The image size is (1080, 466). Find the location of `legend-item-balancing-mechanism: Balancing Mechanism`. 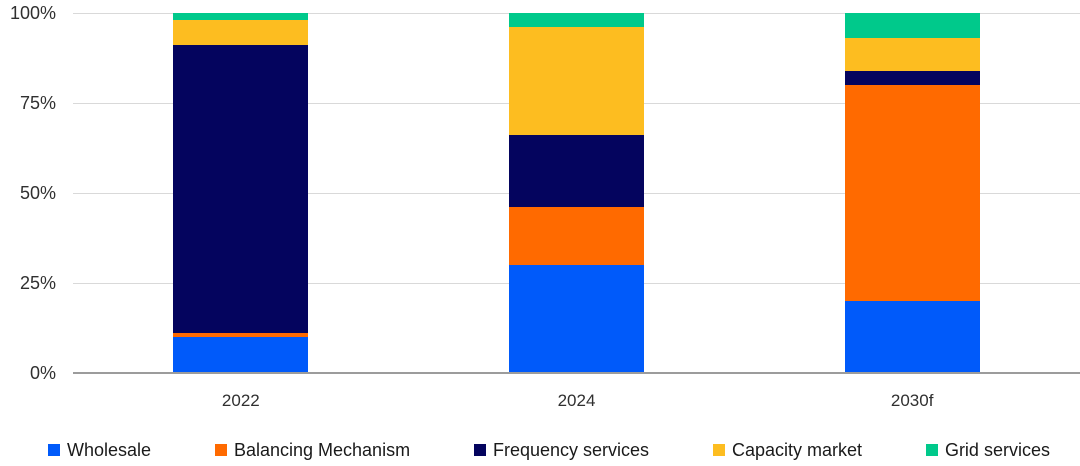

legend-item-balancing-mechanism: Balancing Mechanism is located at coordinates (312, 450).